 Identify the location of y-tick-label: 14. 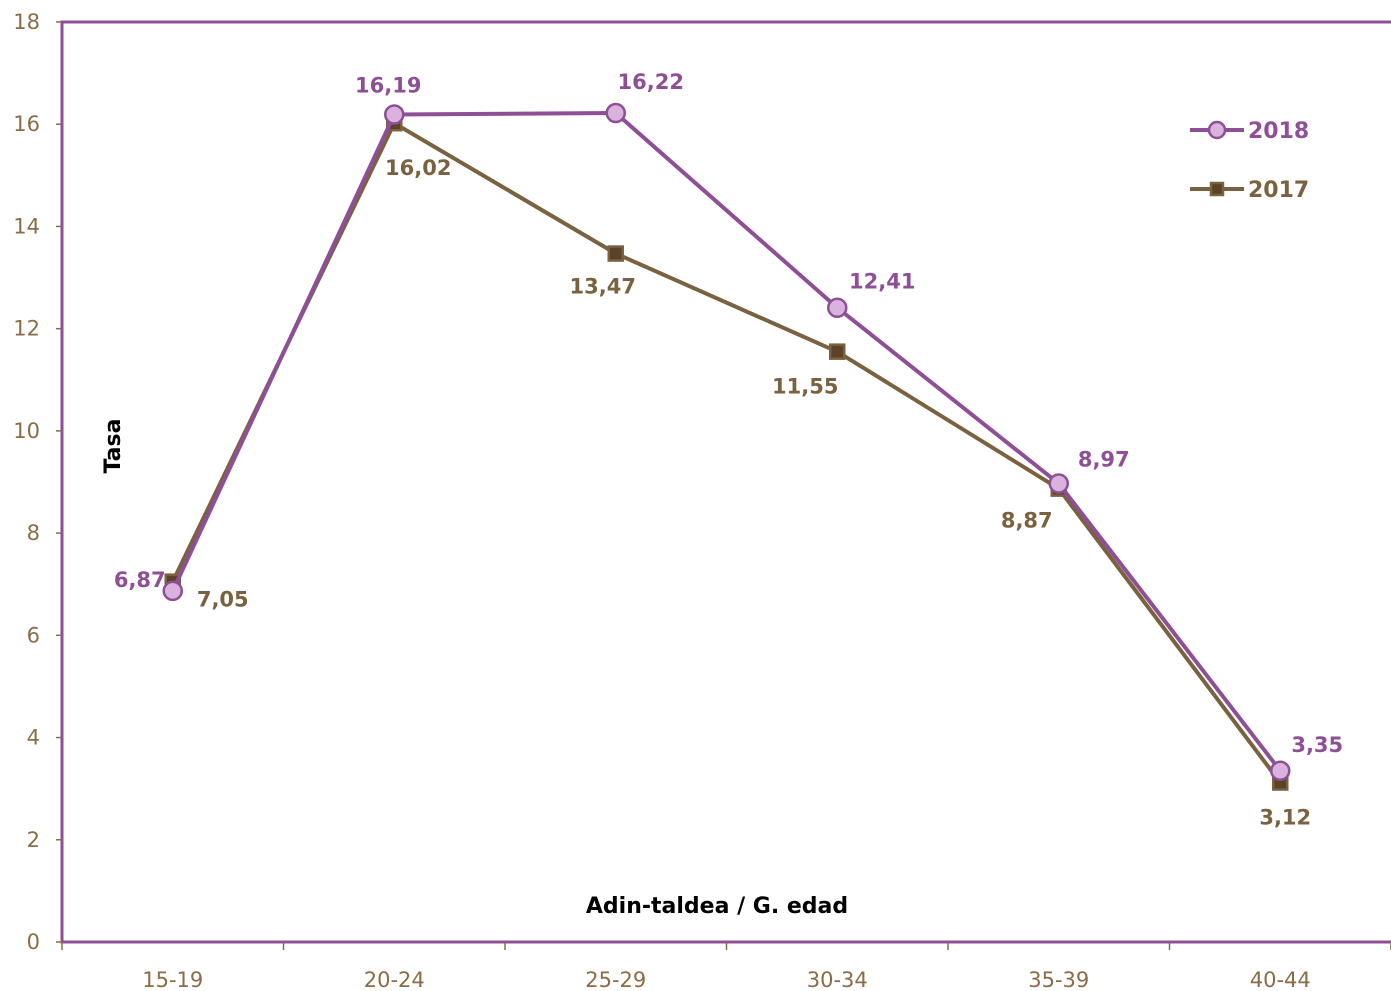
(26, 226).